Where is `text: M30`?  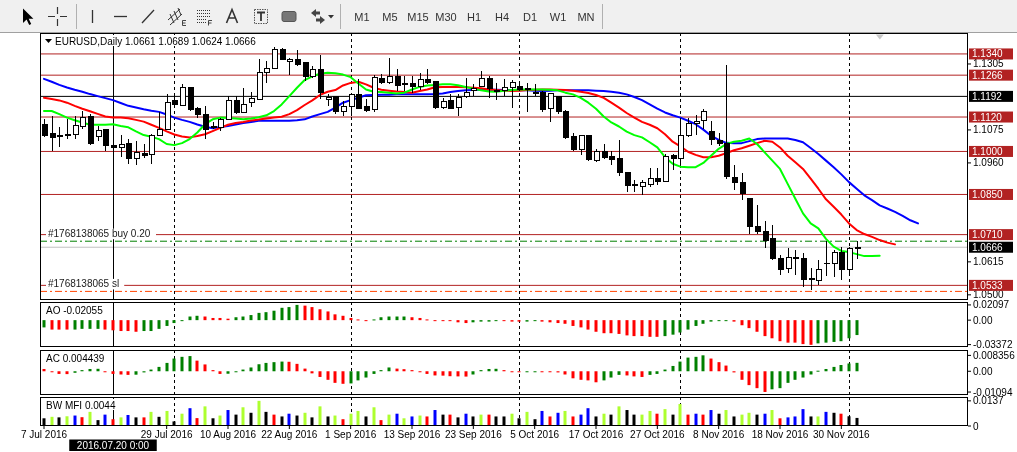
text: M30 is located at coordinates (446, 16).